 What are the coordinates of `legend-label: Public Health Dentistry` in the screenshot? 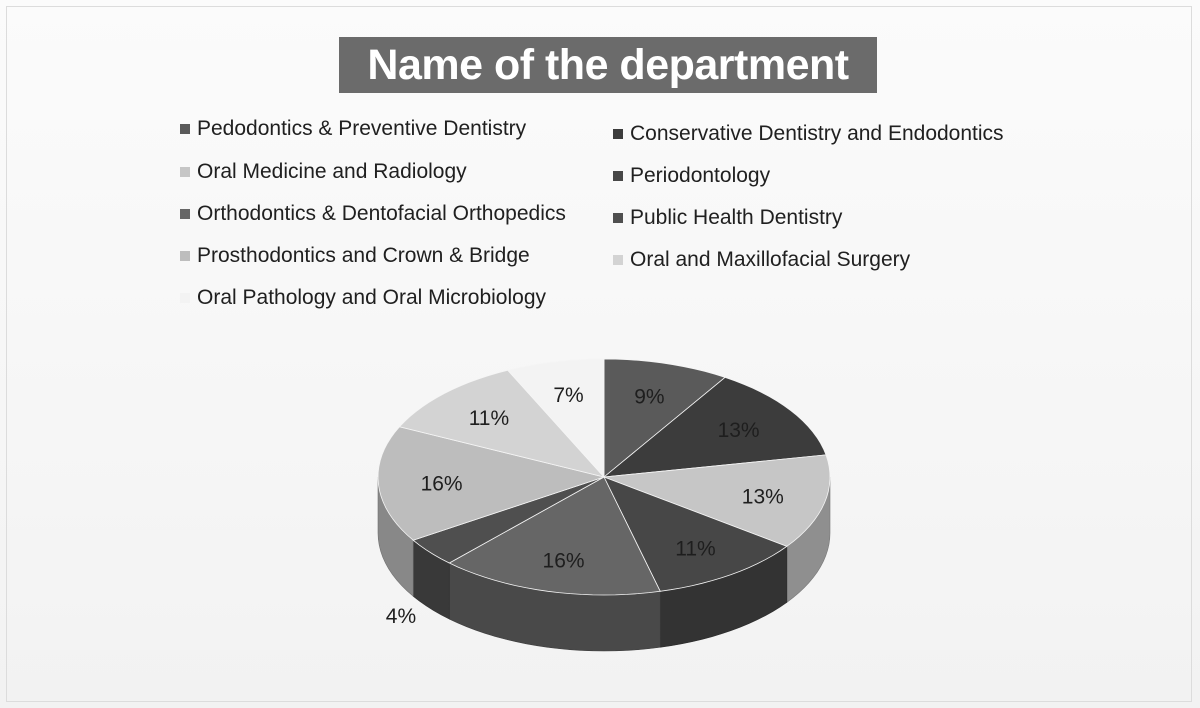 It's located at (736, 217).